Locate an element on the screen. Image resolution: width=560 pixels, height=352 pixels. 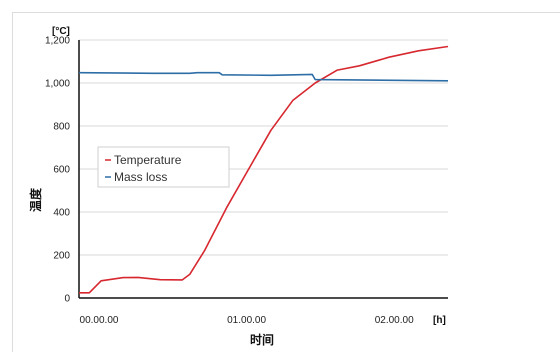
y-tick-label: 0 is located at coordinates (67, 299).